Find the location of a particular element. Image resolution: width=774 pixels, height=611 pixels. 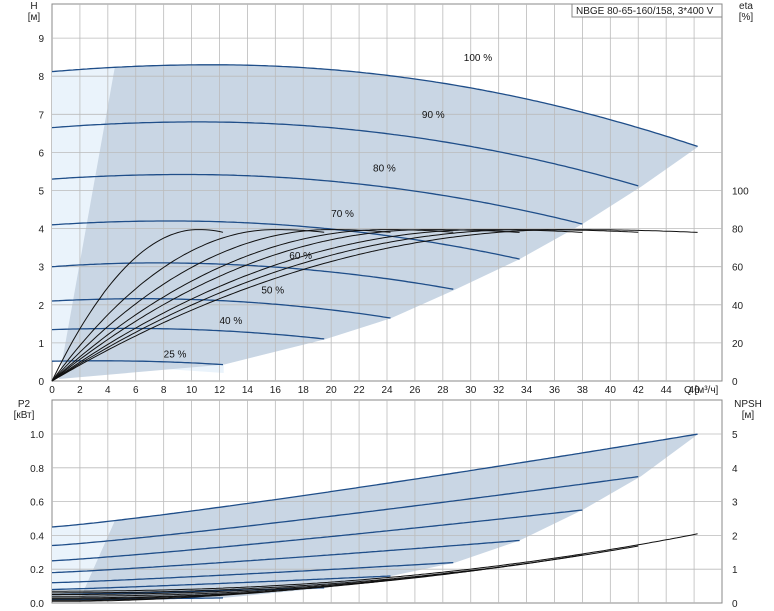

x-tick-label: 6 is located at coordinates (136, 390).